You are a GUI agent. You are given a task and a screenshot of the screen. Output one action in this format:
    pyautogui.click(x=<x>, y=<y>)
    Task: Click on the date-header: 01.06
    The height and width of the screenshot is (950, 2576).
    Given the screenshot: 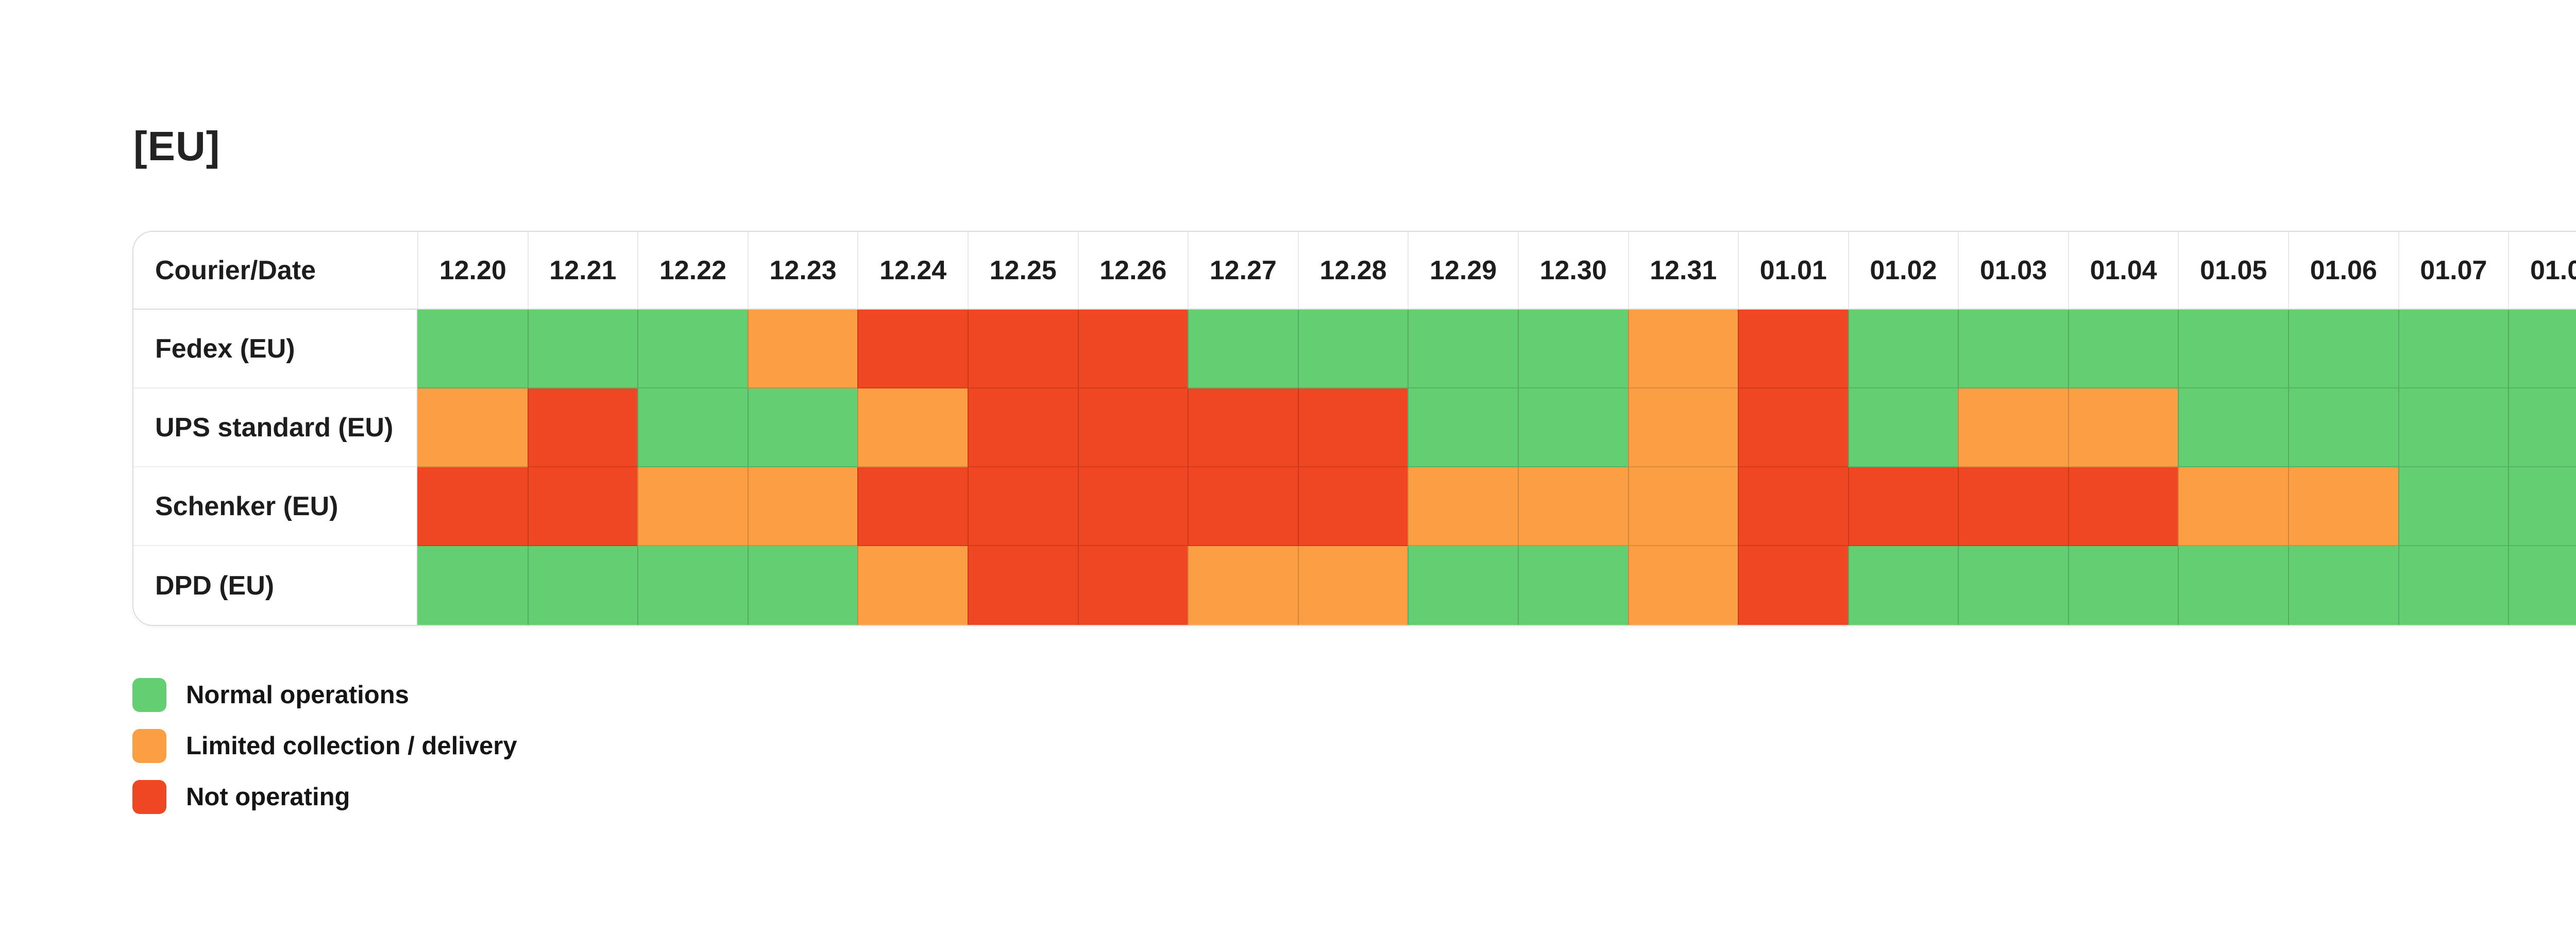 What is the action you would take?
    pyautogui.click(x=2343, y=271)
    